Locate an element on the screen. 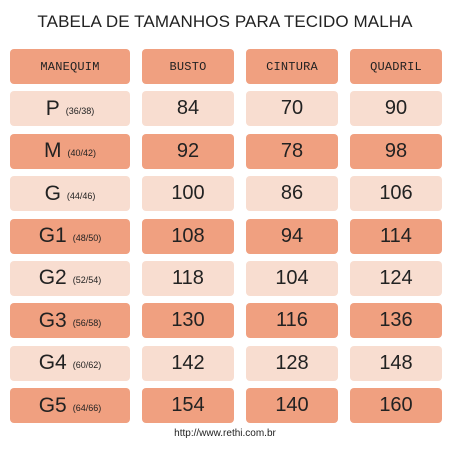 This screenshot has width=450, height=450. size-range: (36/38) is located at coordinates (80, 110).